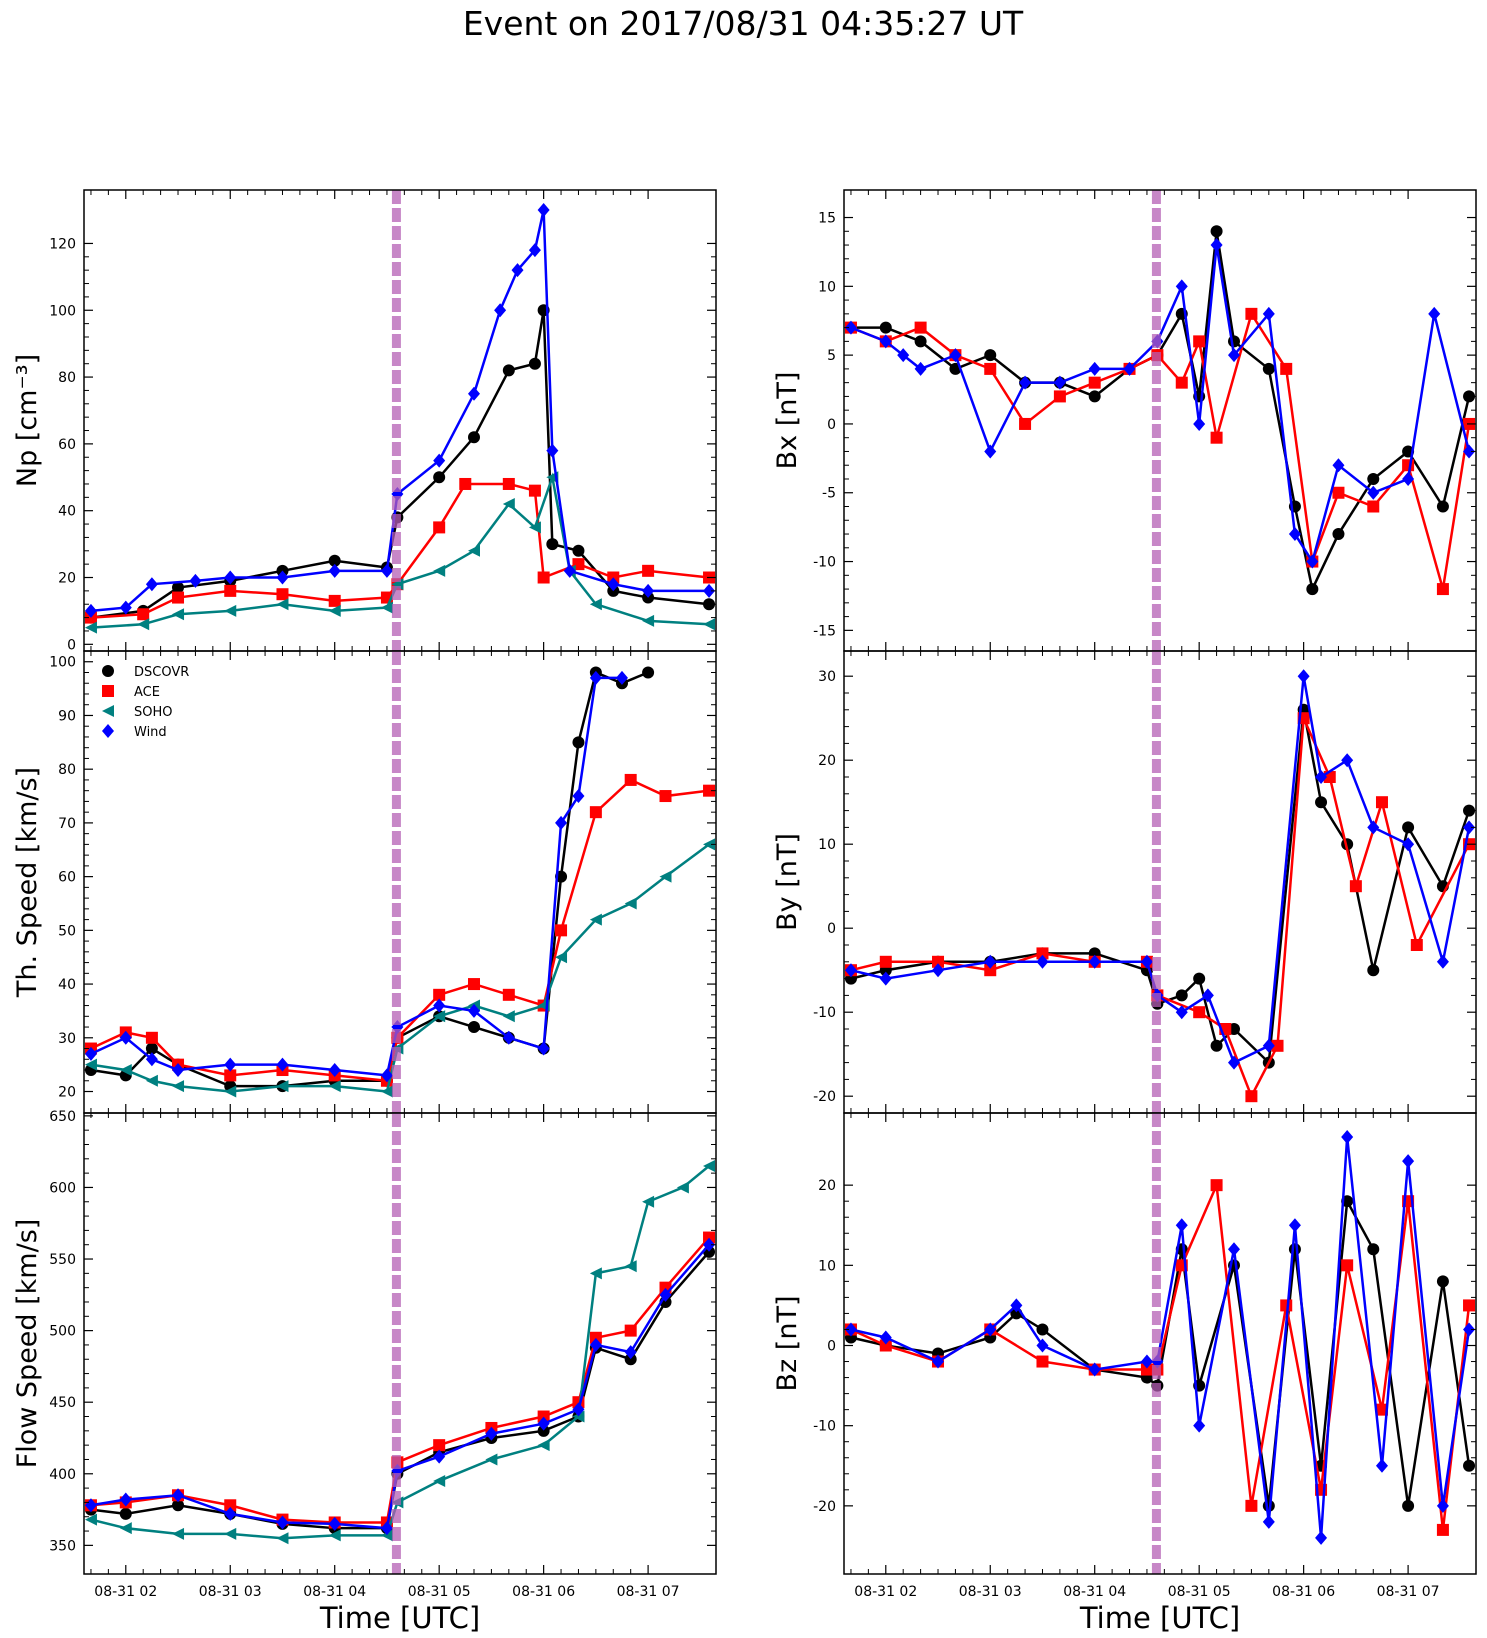 This screenshot has width=1487, height=1638. I want to click on y-tick-label: -20, so click(824, 1507).